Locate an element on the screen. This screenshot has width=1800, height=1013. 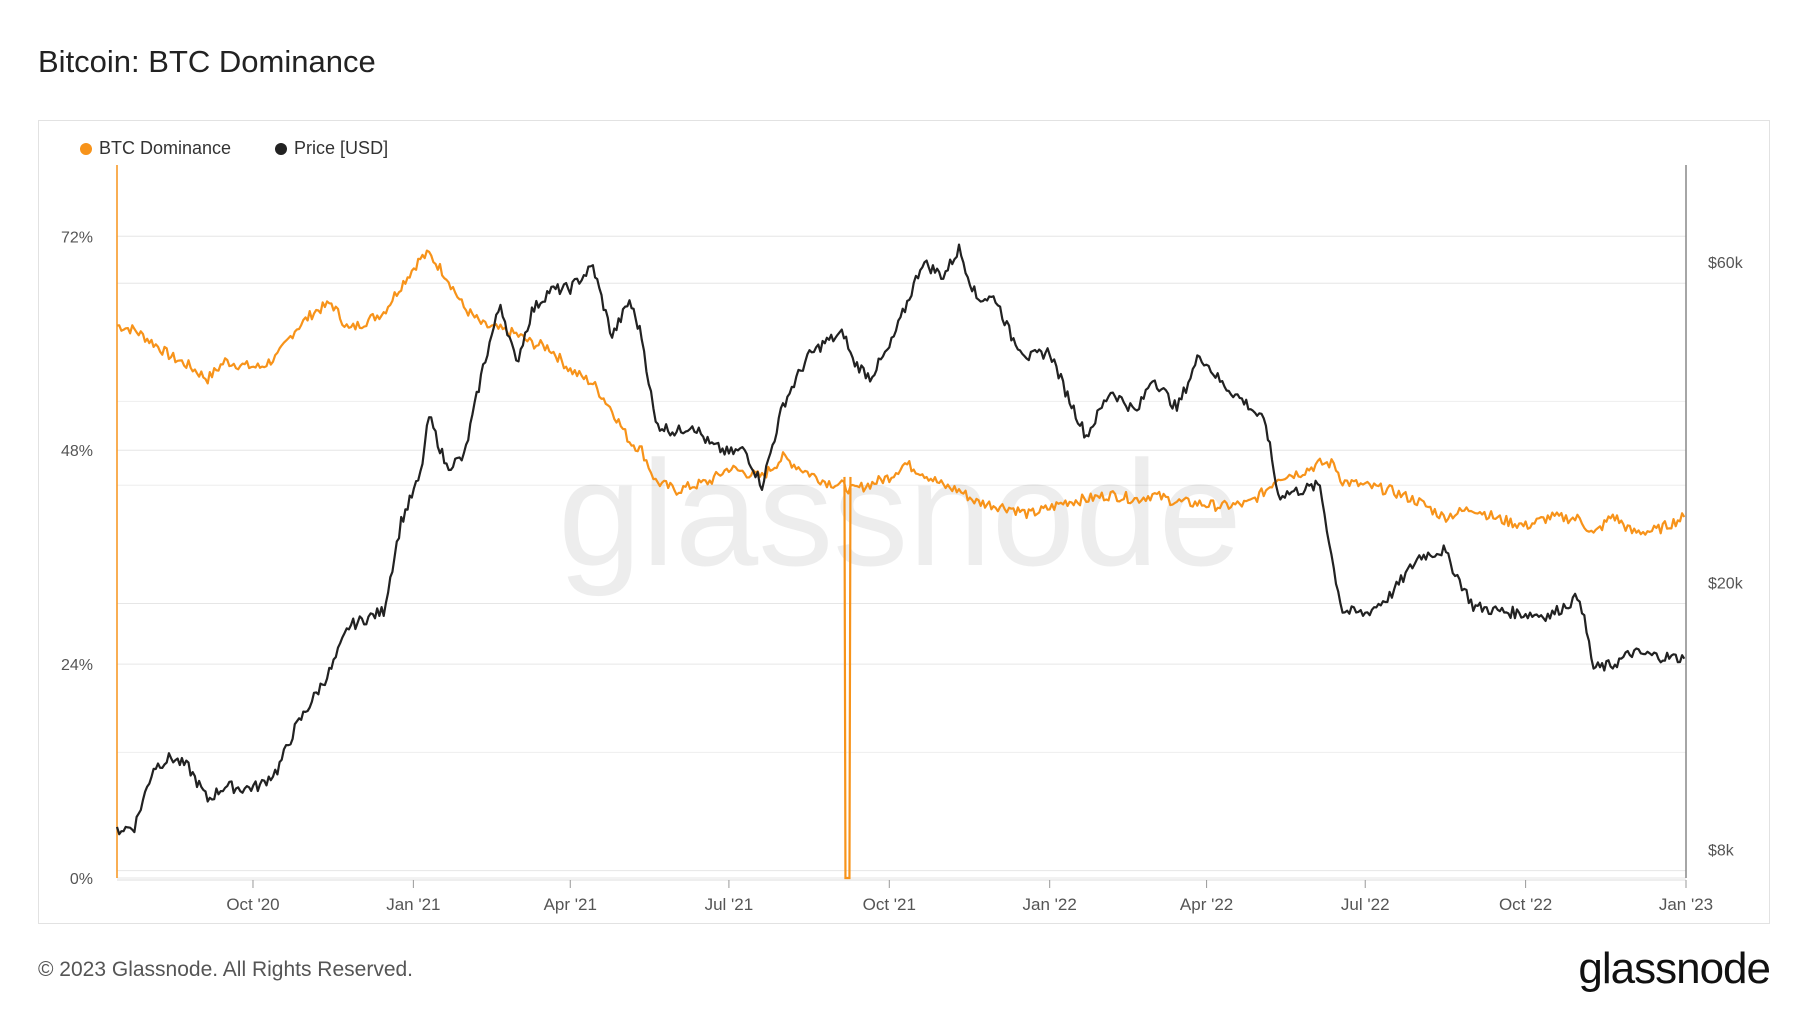
legend-item-price: Price [USD] is located at coordinates (331, 148).